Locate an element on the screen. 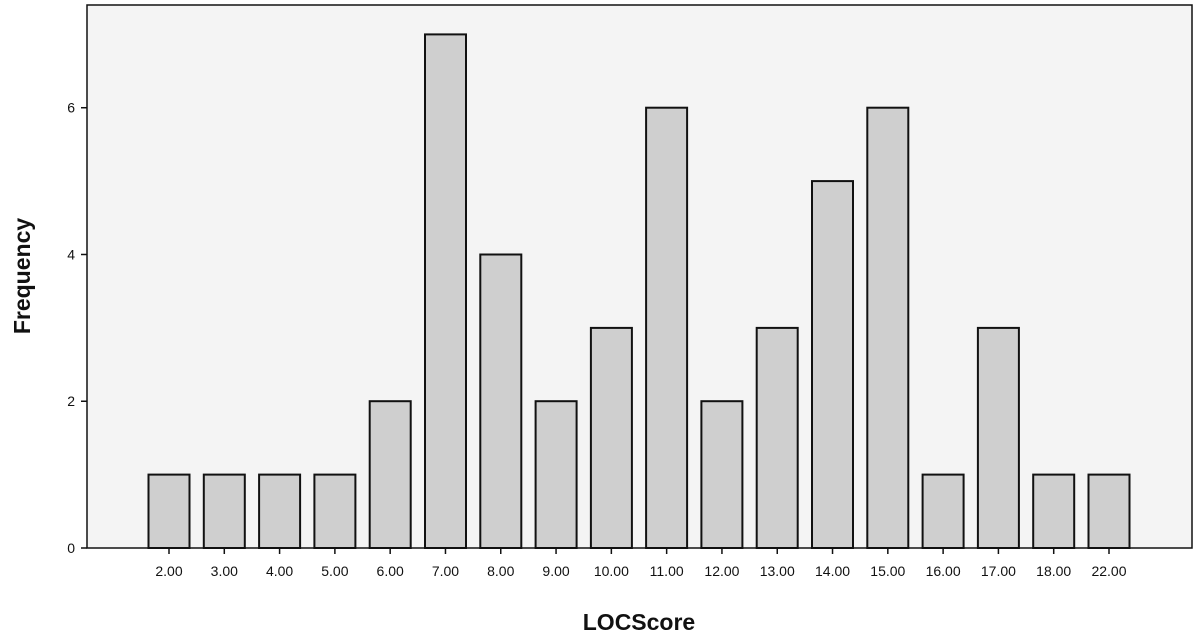 This screenshot has width=1201, height=640. x-tick-label: 22.00 is located at coordinates (1108, 571).